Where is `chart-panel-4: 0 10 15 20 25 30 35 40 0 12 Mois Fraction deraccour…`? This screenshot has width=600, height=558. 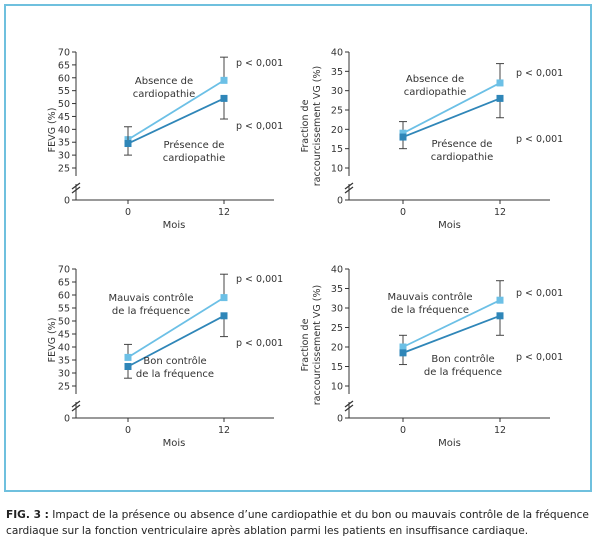
chart-panel-4: 0 10 15 20 25 30 35 40 0 12 Mois Fraction deraccour… is located at coordinates (431, 357).